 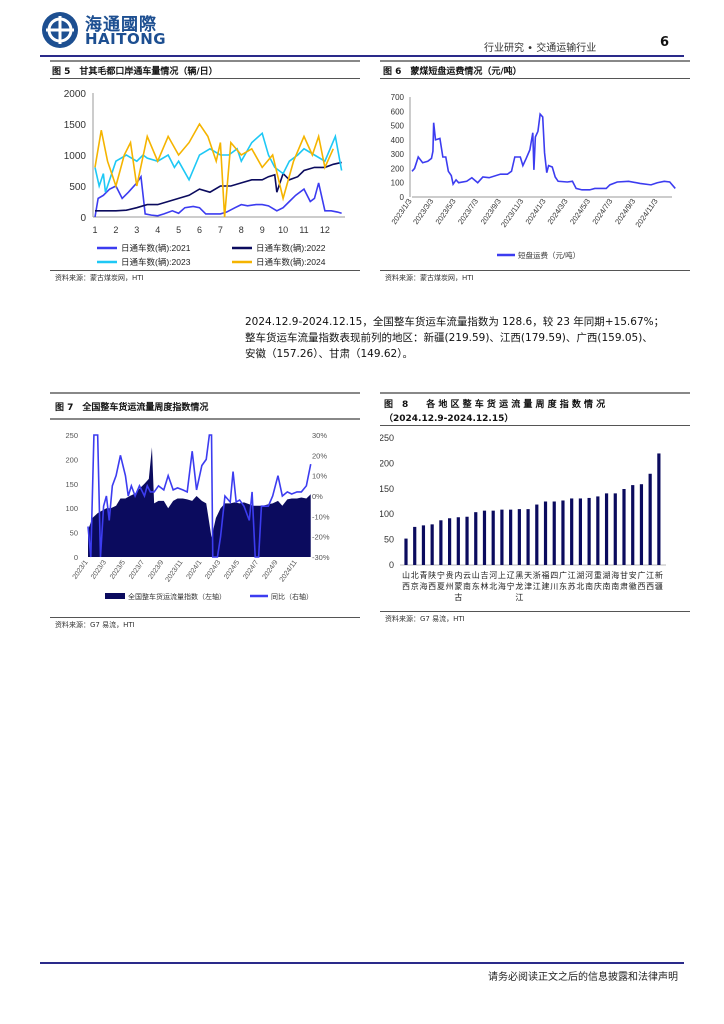 What do you see at coordinates (615, 586) in the screenshot?
I see `category-label-海南: 南` at bounding box center [615, 586].